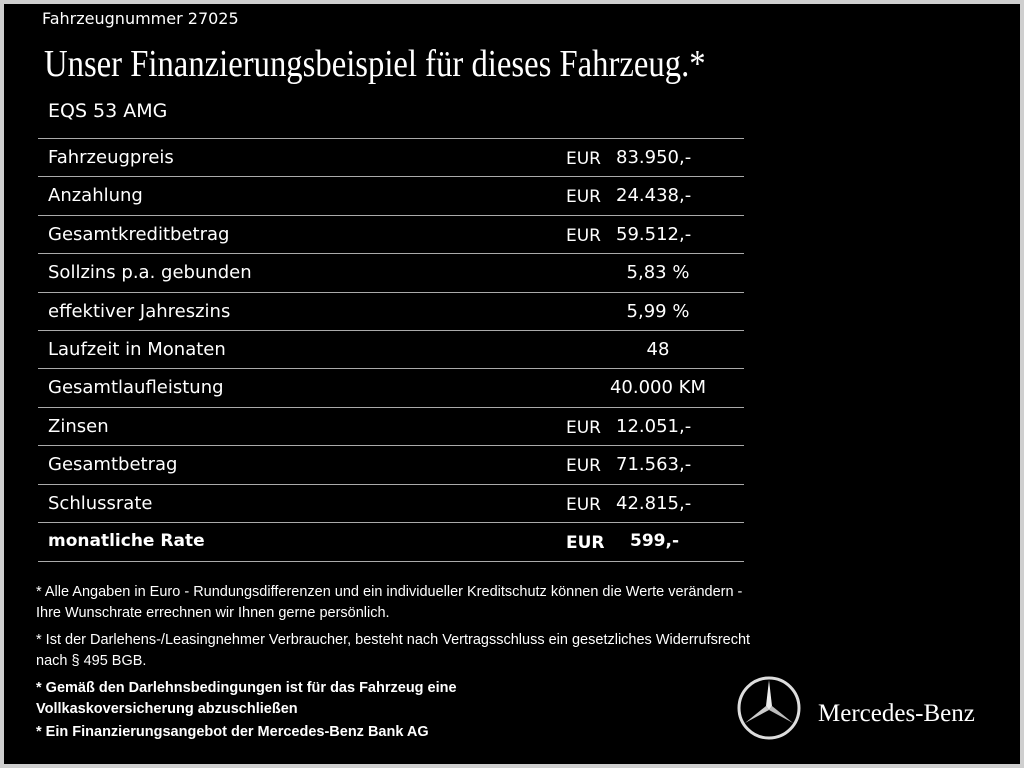 This screenshot has width=1024, height=768. Describe the element at coordinates (654, 541) in the screenshot. I see `amount: 599,-` at that location.